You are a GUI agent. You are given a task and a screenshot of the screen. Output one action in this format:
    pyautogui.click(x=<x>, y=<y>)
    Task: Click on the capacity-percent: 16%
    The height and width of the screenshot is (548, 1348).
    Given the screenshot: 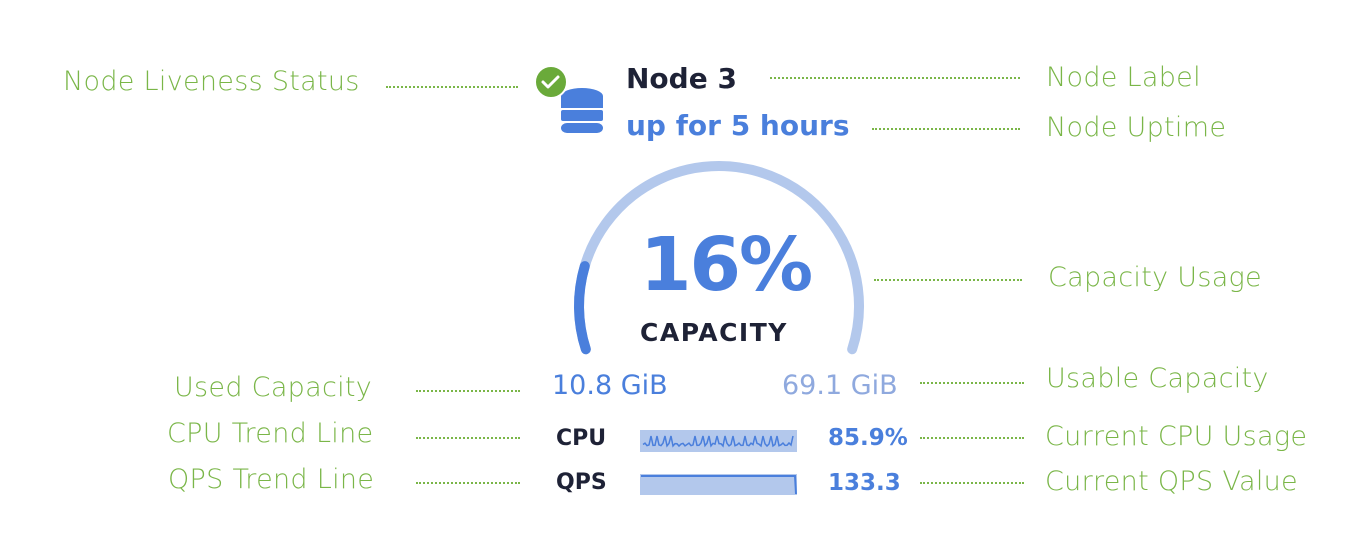 What is the action you would take?
    pyautogui.click(x=726, y=265)
    